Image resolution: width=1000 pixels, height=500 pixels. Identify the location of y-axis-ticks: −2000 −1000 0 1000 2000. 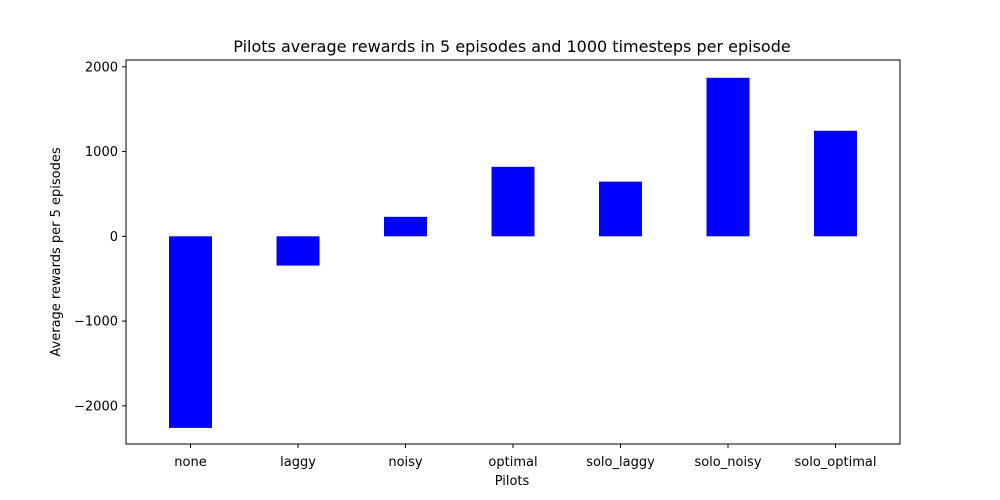
(100, 237).